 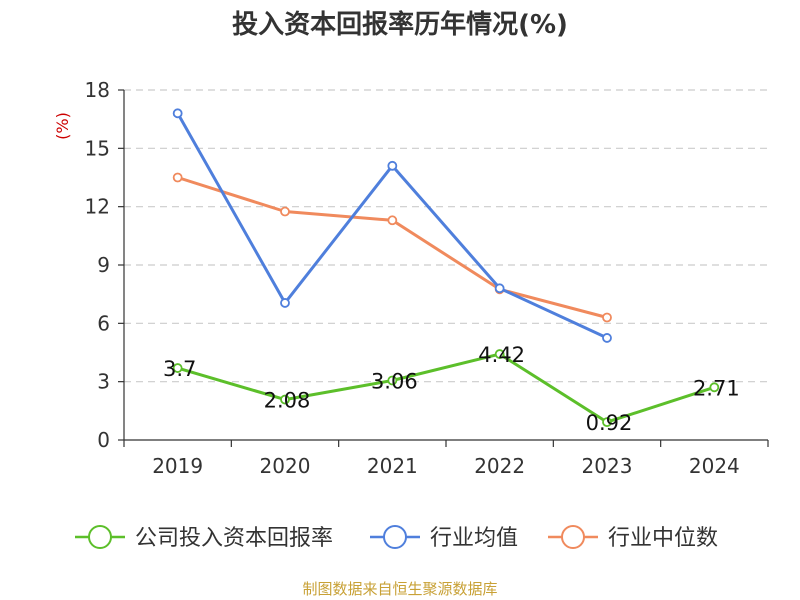 I want to click on legend: 公司投入资本回报率 行业均值 行业中位数, so click(x=396, y=538).